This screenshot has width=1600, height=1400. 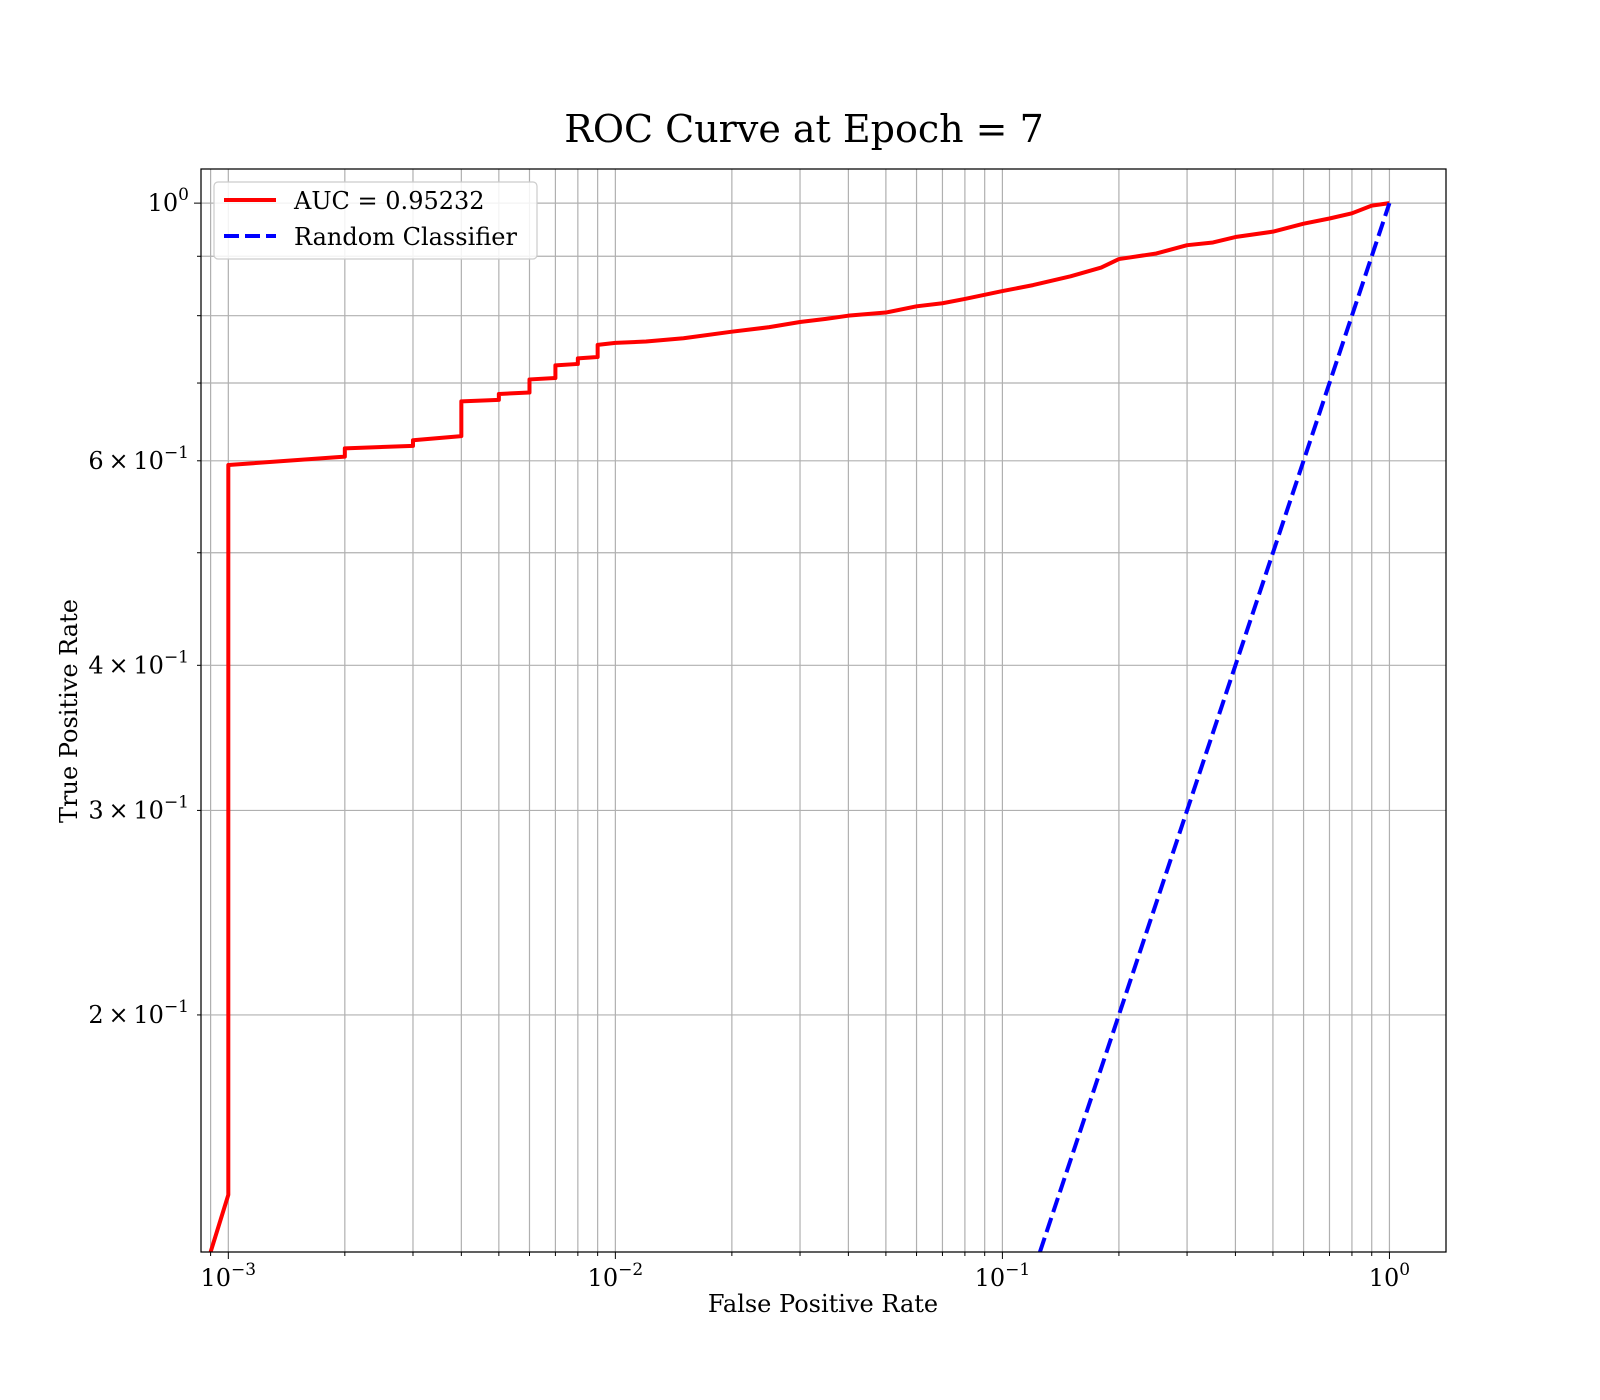 I want to click on y-tick-label: 3 × 10⁻¹, so click(x=138, y=808).